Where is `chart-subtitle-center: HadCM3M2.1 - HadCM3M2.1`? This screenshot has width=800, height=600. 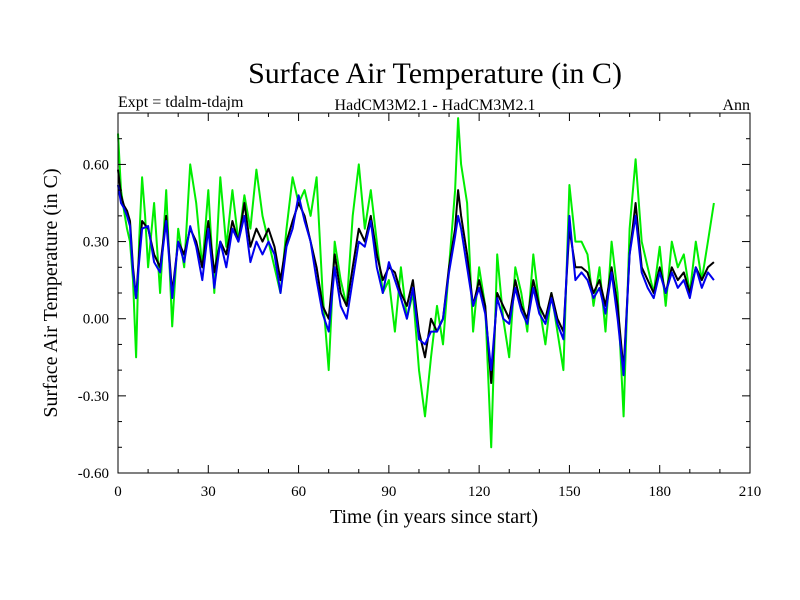
chart-subtitle-center: HadCM3M2.1 - HadCM3M2.1 is located at coordinates (435, 105).